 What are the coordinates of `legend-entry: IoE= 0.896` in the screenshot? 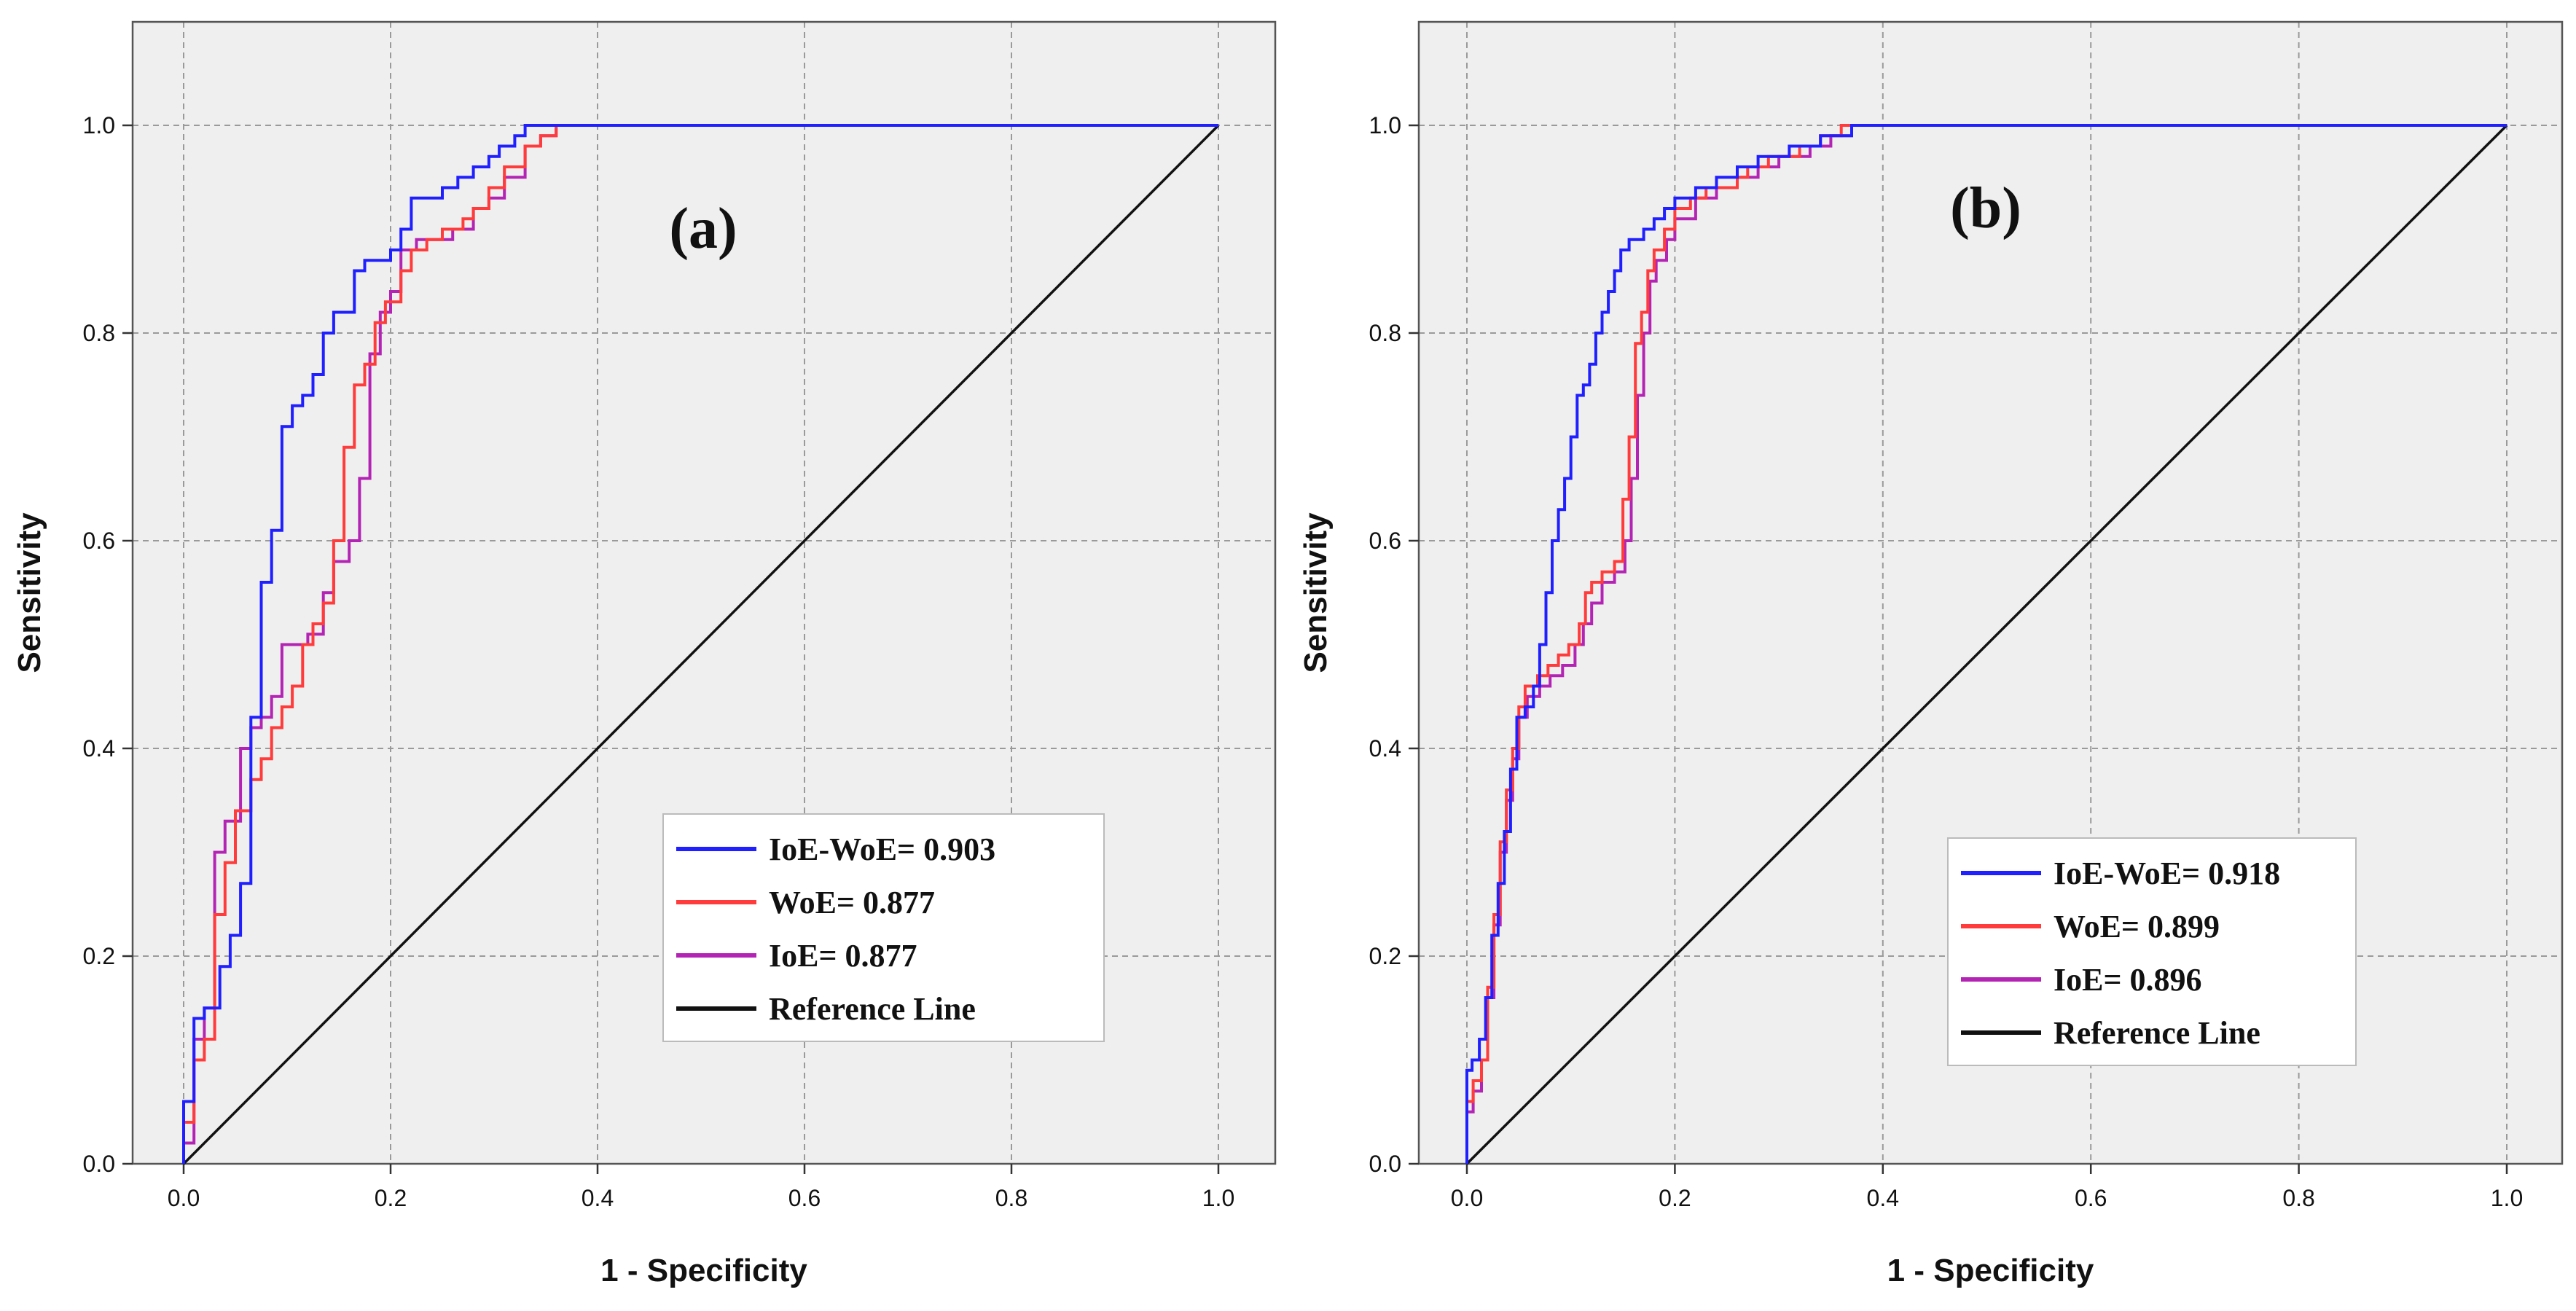 It's located at (2128, 980).